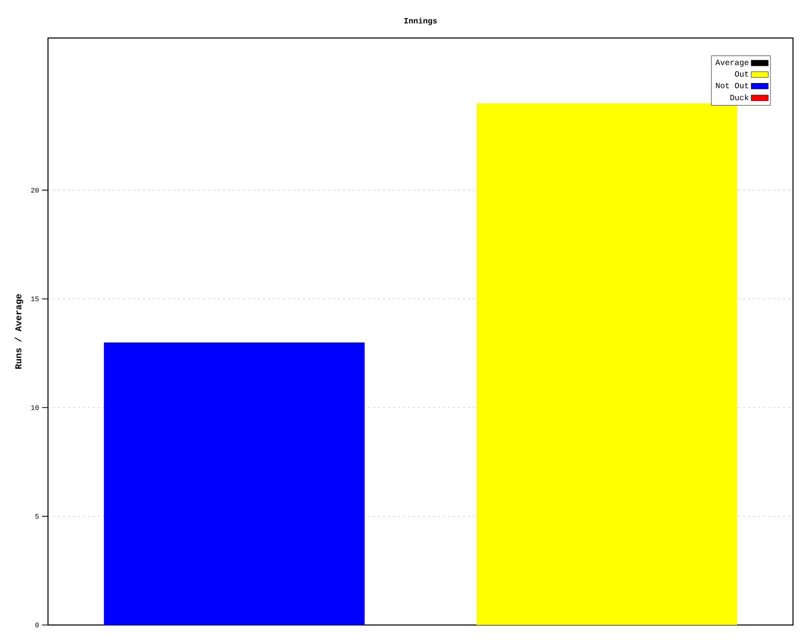 The height and width of the screenshot is (640, 800). What do you see at coordinates (739, 97) in the screenshot?
I see `legend-label: Duck` at bounding box center [739, 97].